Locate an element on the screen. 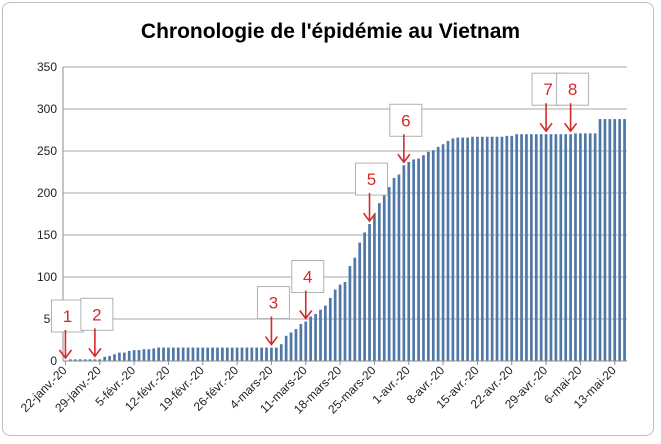 The image size is (661, 444). callout-1: 1 is located at coordinates (67, 329).